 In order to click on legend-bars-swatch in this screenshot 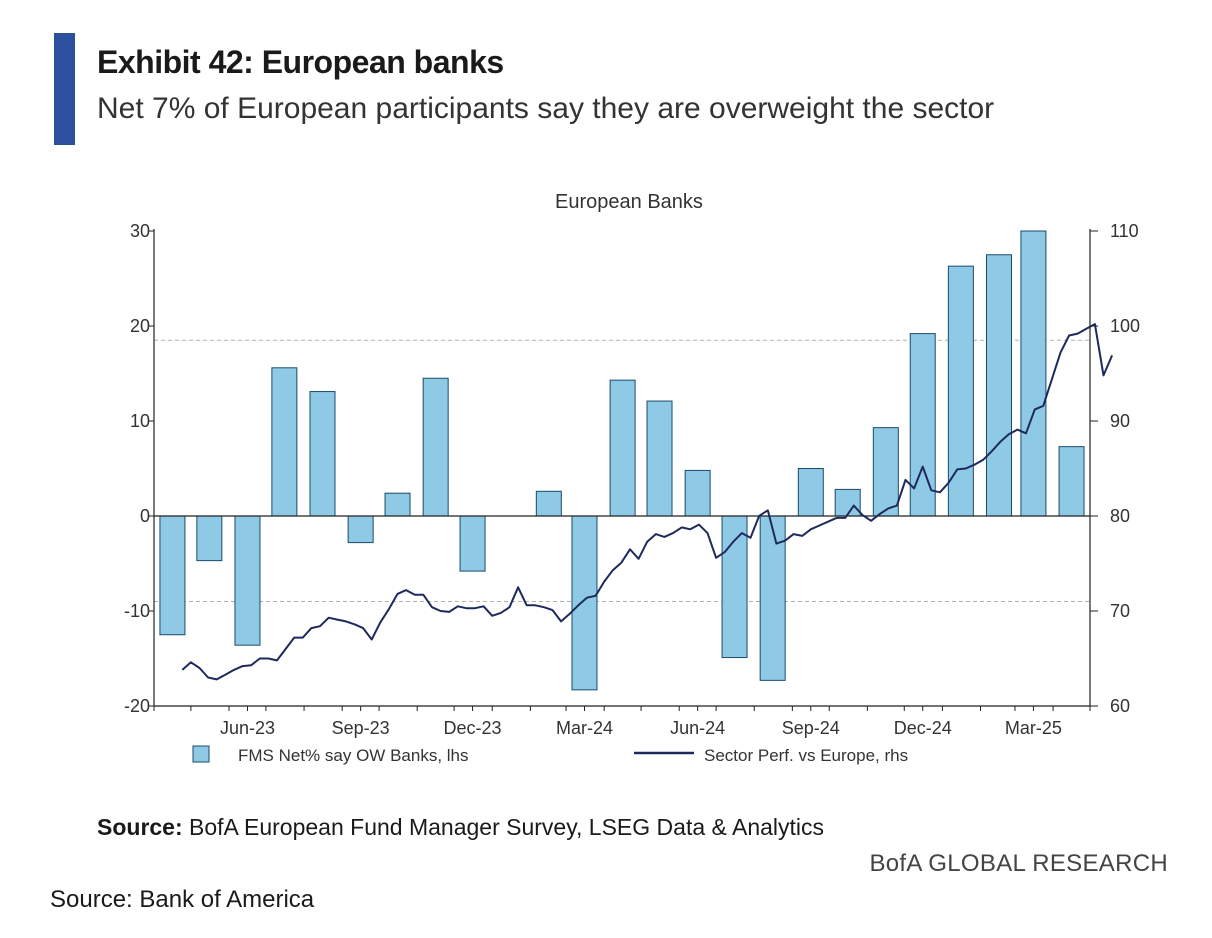, I will do `click(201, 754)`.